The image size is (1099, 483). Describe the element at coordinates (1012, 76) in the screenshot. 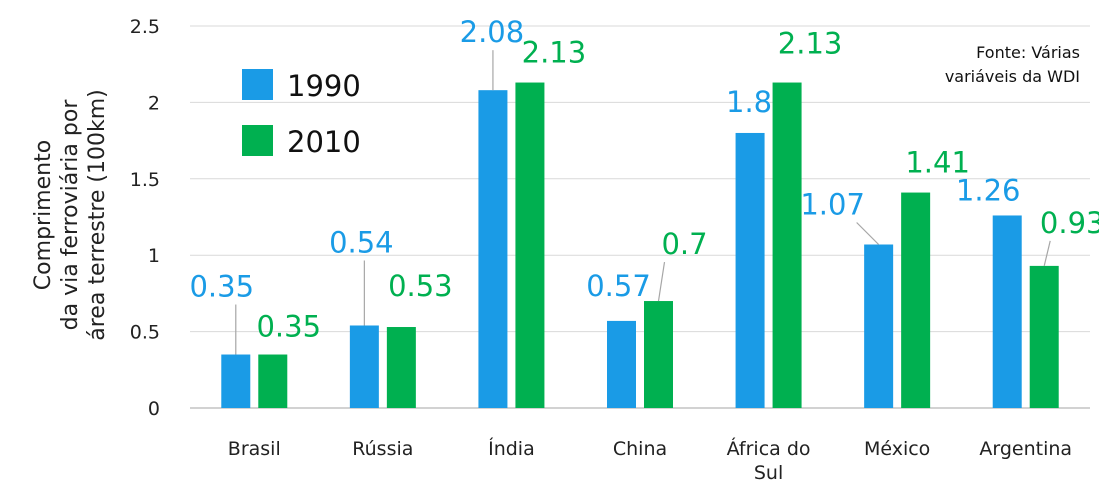

I see `source-text-line: variáveis da WDI` at that location.